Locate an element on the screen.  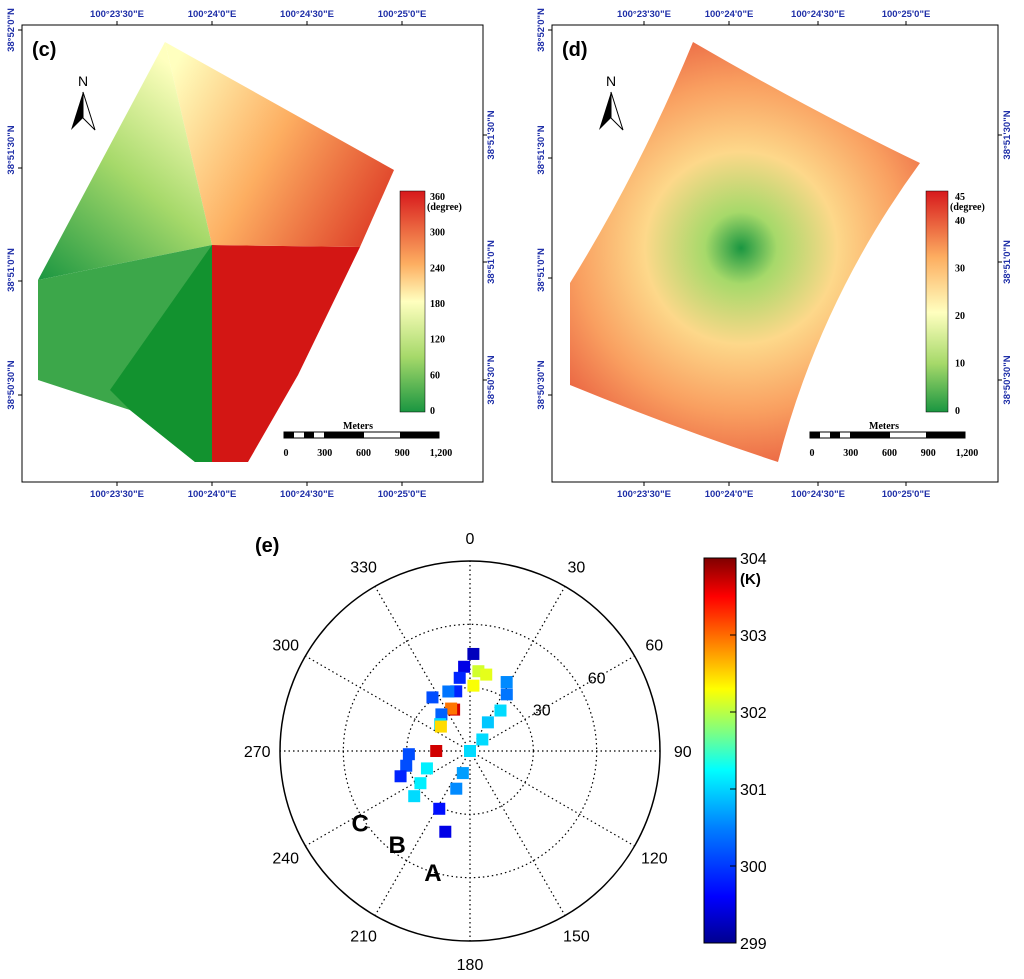
colorbar-tick-label: 30 is located at coordinates (960, 268).